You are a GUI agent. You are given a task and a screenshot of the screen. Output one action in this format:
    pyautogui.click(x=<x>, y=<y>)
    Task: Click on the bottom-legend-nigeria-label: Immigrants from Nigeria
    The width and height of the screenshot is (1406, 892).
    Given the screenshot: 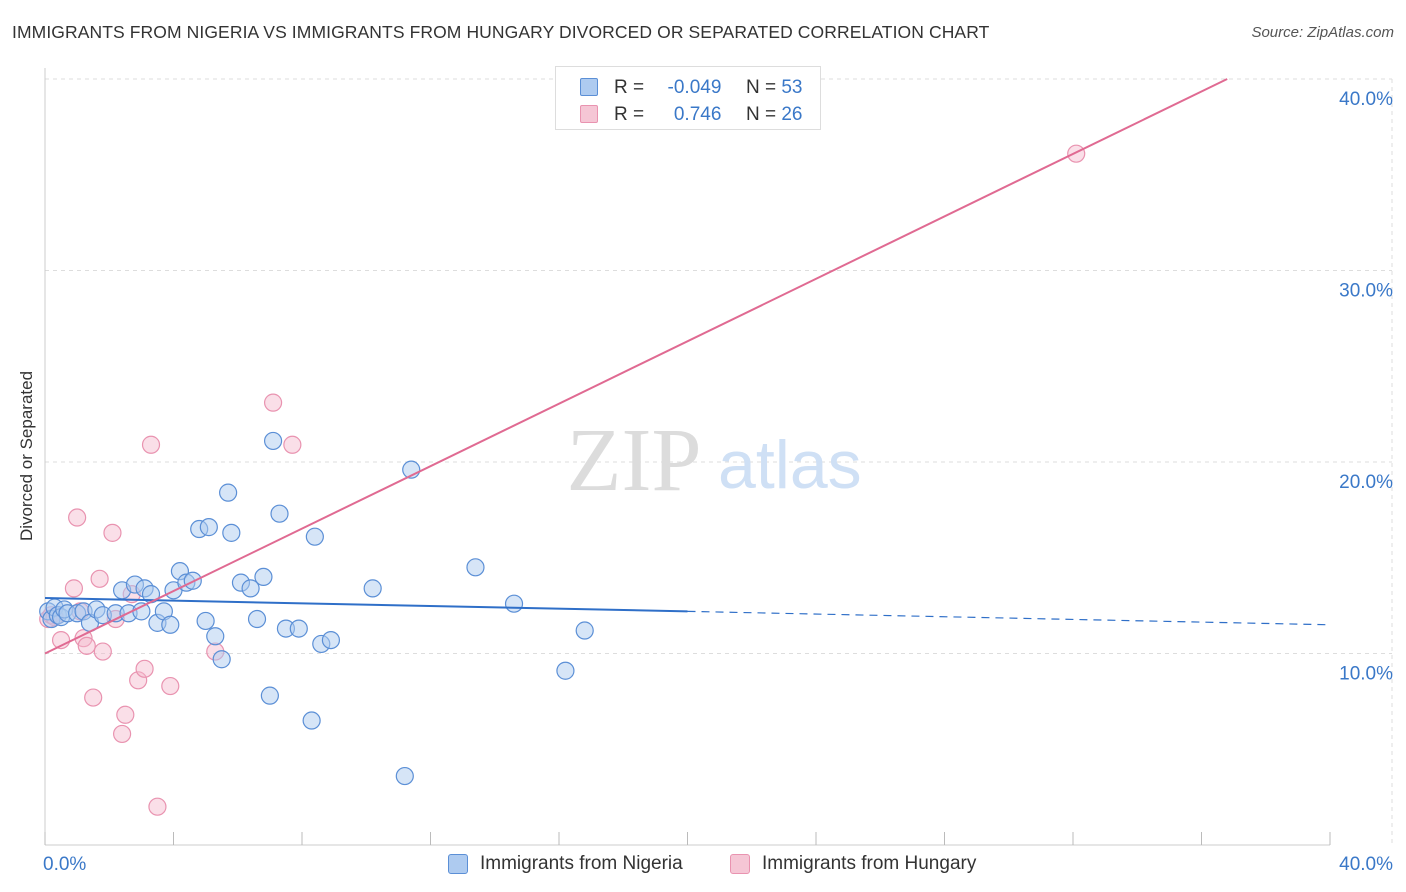 What is the action you would take?
    pyautogui.click(x=581, y=863)
    